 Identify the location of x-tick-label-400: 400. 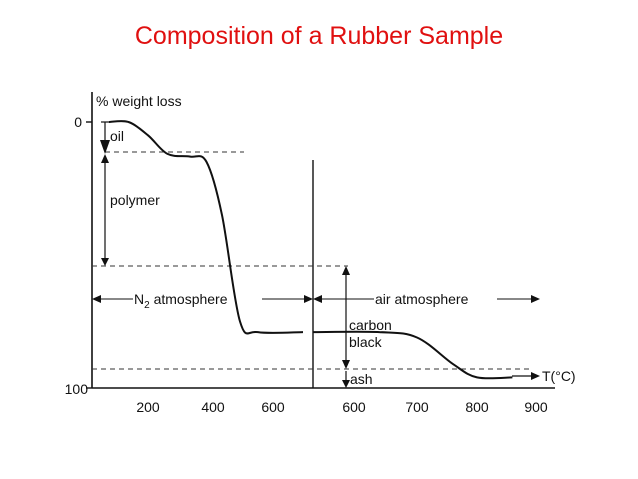
(213, 407).